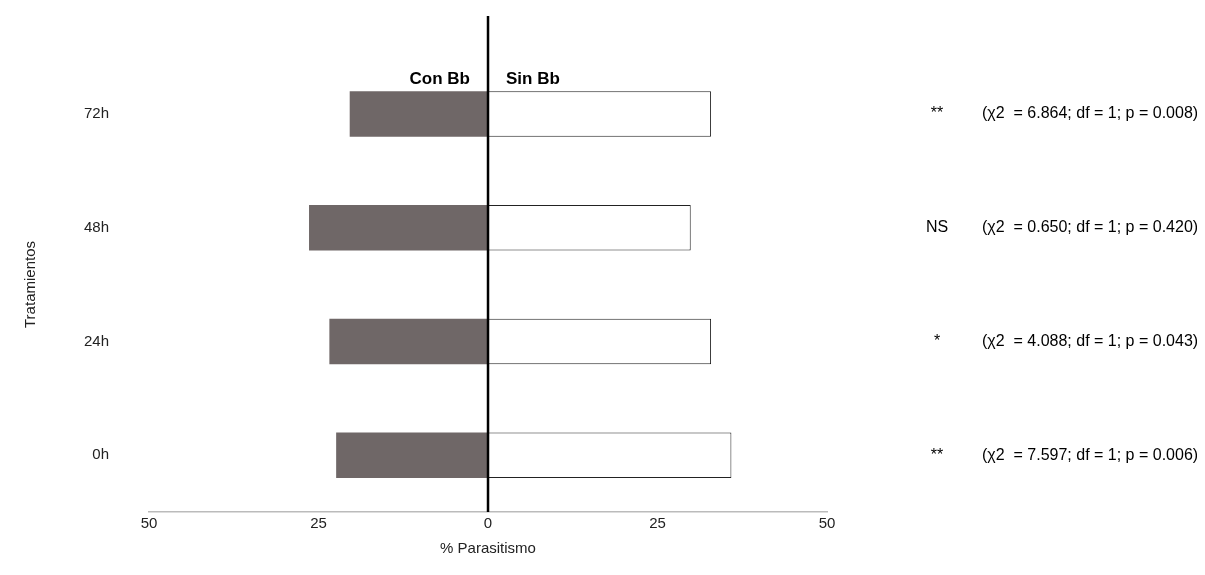 The height and width of the screenshot is (575, 1205). Describe the element at coordinates (97, 226) in the screenshot. I see `y-tick-label: 48h` at that location.